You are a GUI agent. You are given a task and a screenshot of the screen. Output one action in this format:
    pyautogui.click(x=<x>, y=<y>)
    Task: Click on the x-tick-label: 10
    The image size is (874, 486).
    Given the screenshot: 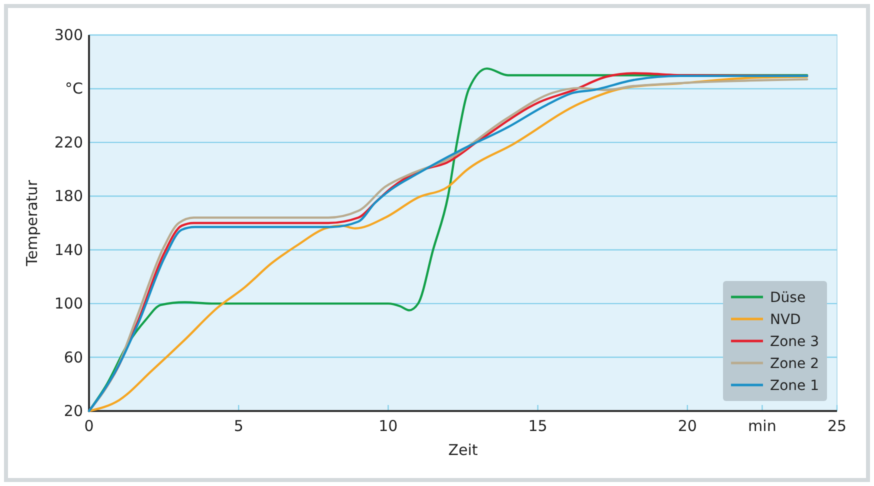 What is the action you would take?
    pyautogui.click(x=388, y=426)
    